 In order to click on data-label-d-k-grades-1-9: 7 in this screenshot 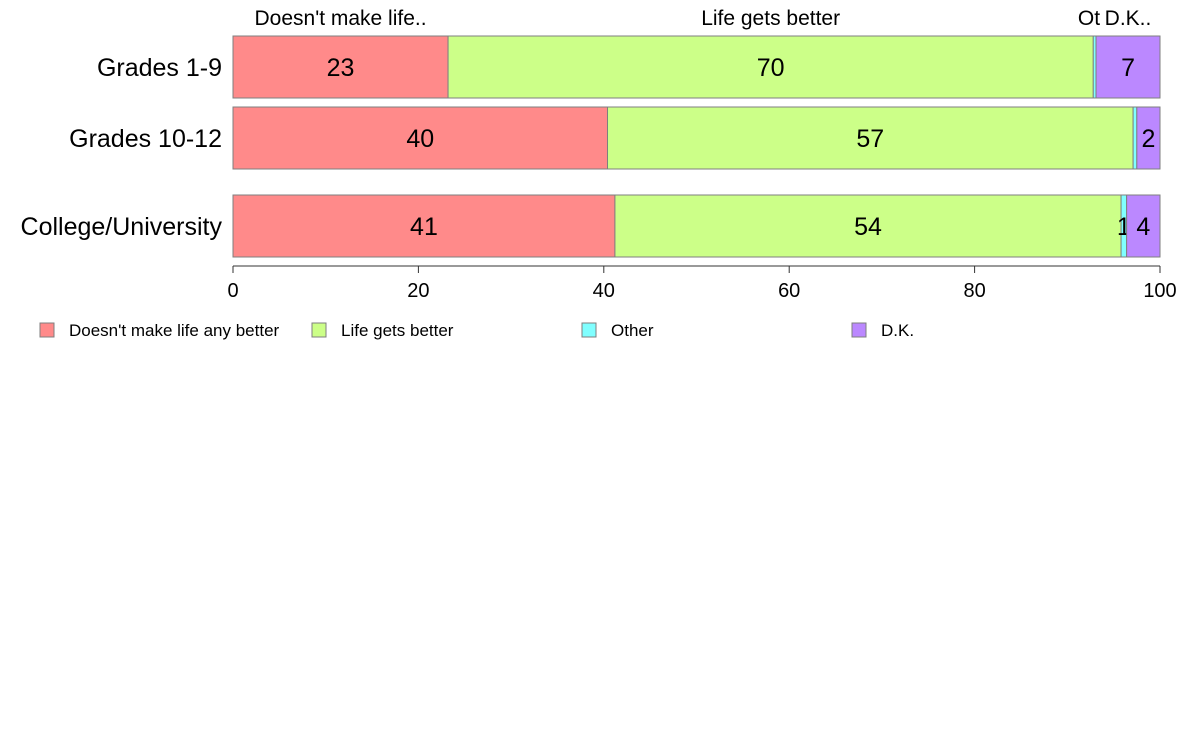, I will do `click(1128, 68)`.